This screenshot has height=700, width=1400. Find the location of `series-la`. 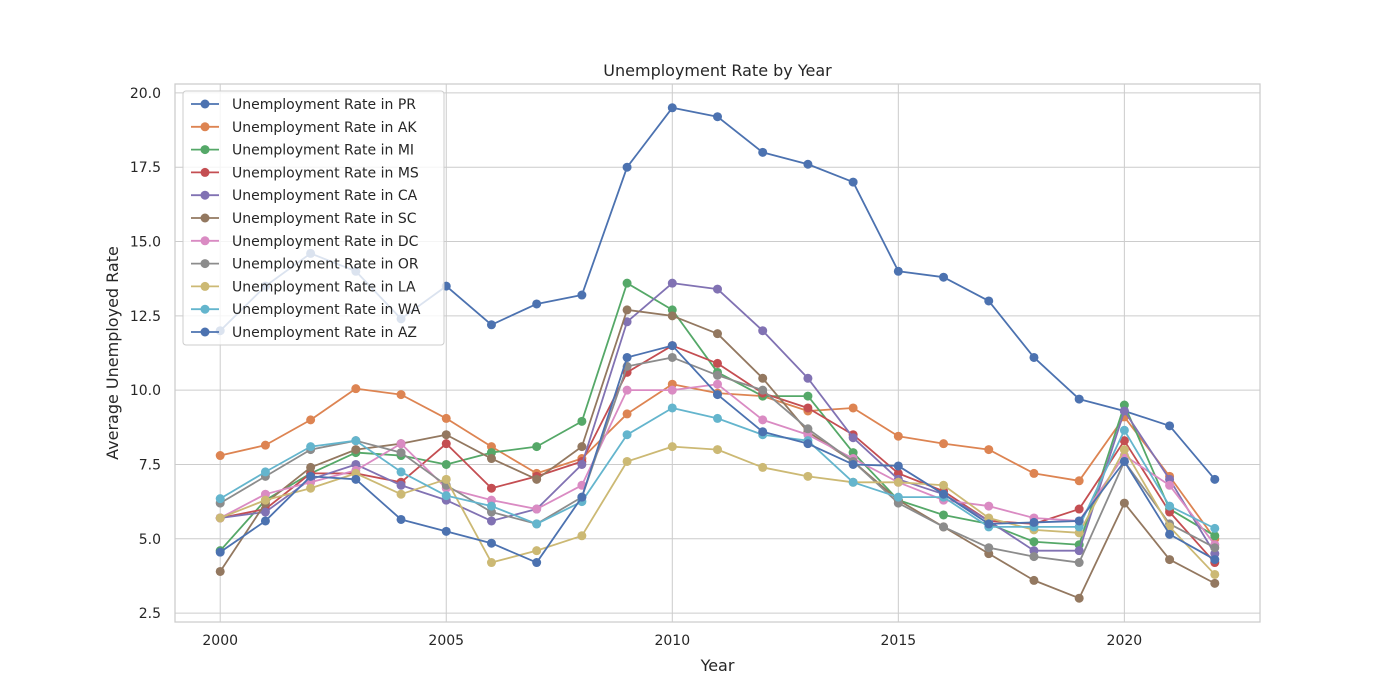

series-la is located at coordinates (717, 510).